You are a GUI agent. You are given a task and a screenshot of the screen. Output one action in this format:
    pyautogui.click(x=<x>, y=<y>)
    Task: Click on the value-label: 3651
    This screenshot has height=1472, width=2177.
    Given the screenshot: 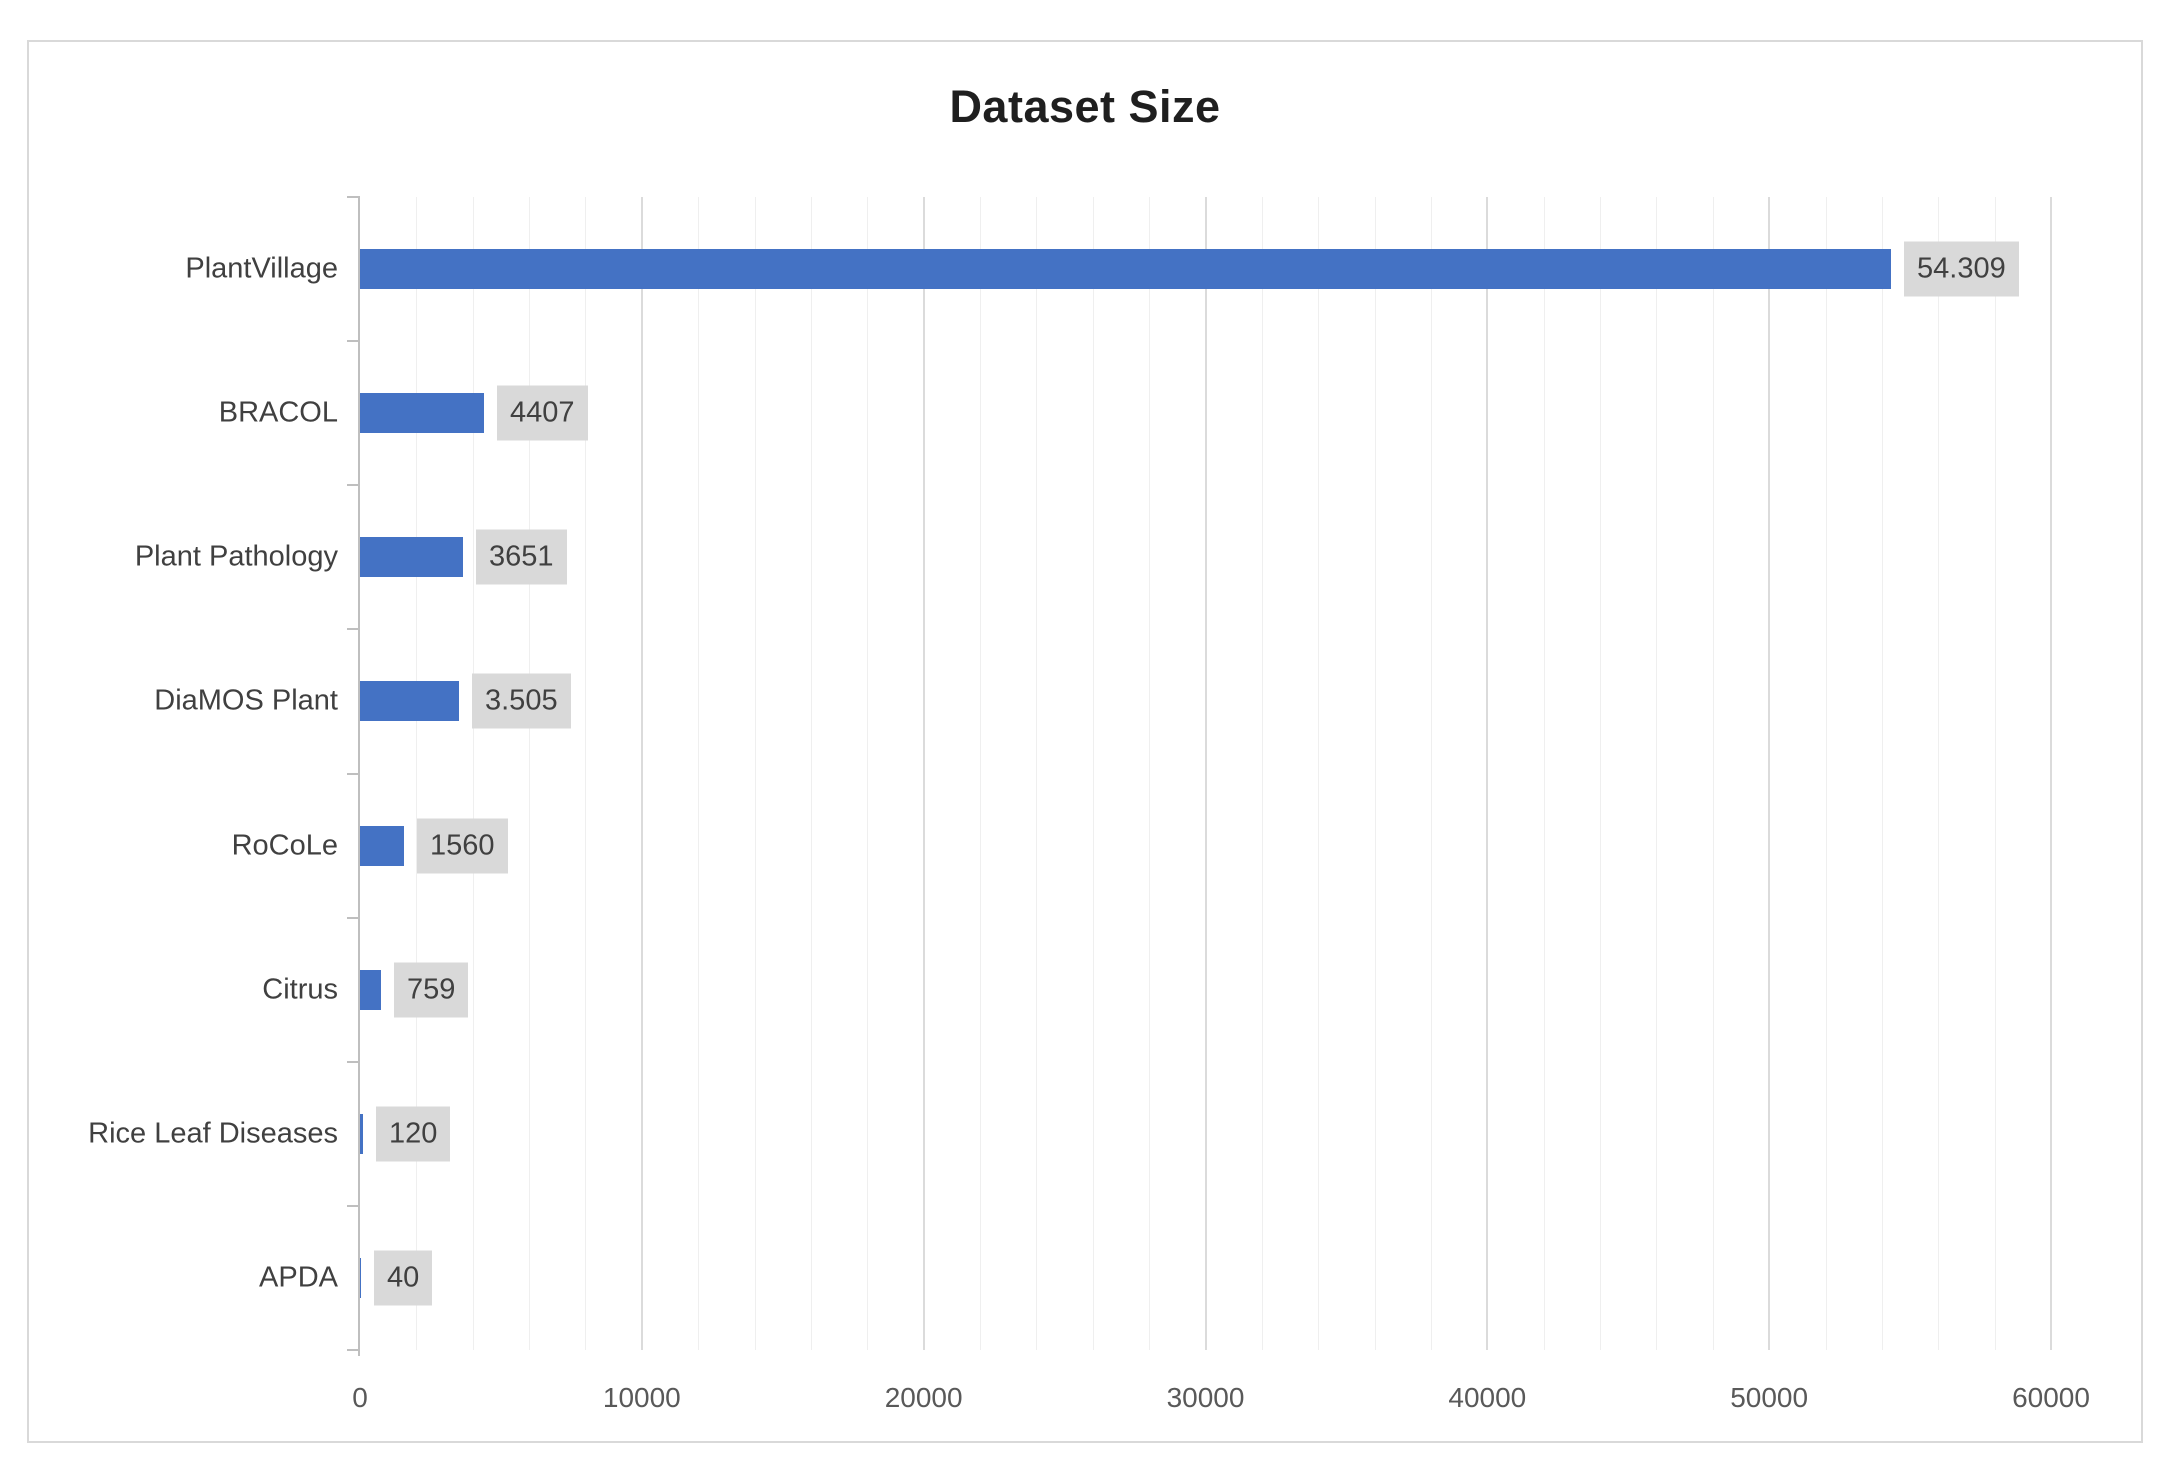 What is the action you would take?
    pyautogui.click(x=521, y=557)
    